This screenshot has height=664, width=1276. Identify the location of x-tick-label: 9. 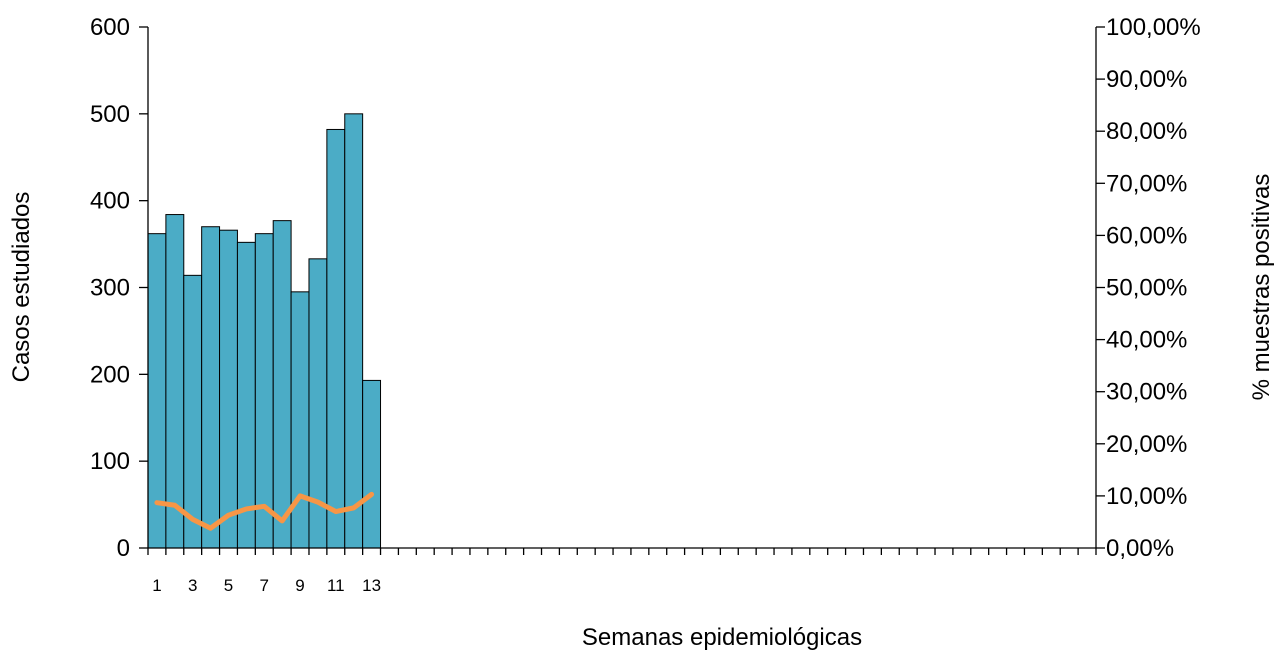
(299, 585).